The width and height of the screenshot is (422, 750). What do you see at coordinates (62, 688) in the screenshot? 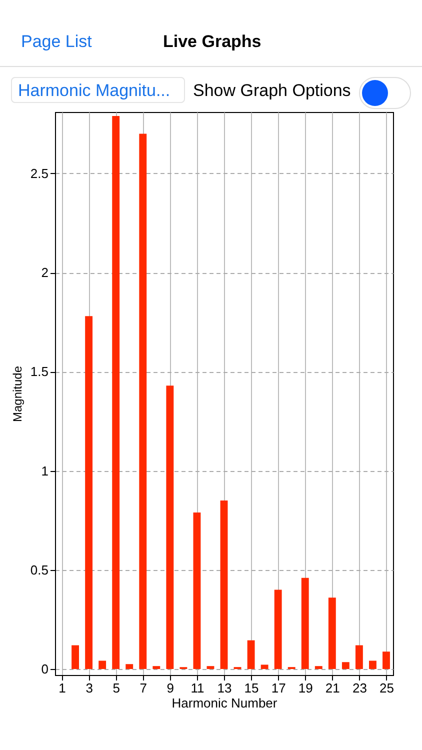
I see `x-tick-label: 1` at bounding box center [62, 688].